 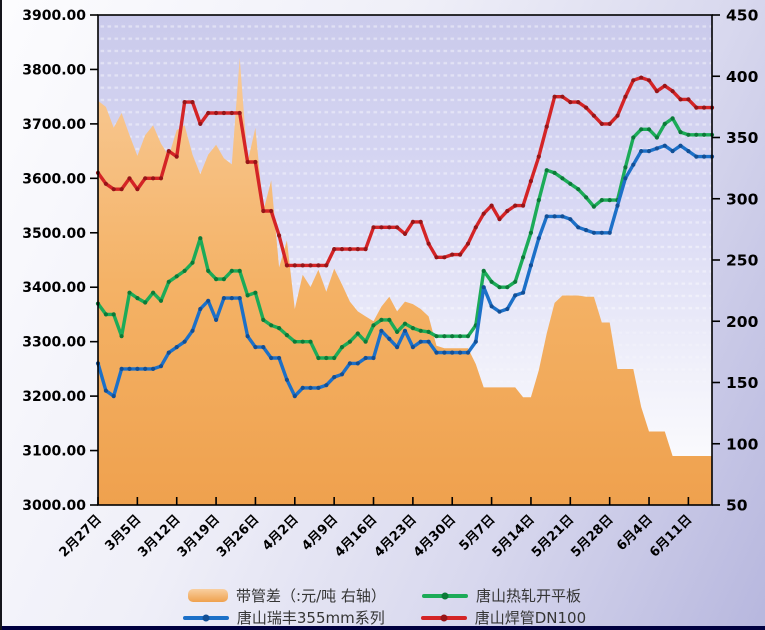 What do you see at coordinates (54, 234) in the screenshot?
I see `left-axis-label: 3500.00` at bounding box center [54, 234].